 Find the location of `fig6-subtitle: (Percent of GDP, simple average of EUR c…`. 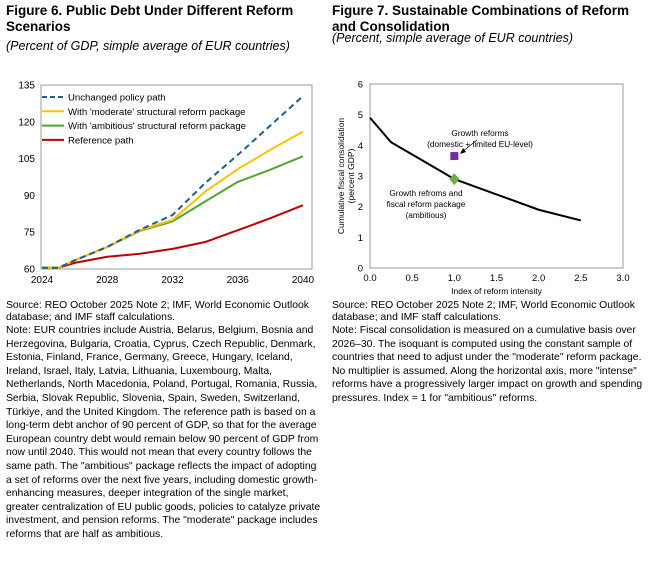

fig6-subtitle: (Percent of GDP, simple average of EUR c… is located at coordinates (148, 46).